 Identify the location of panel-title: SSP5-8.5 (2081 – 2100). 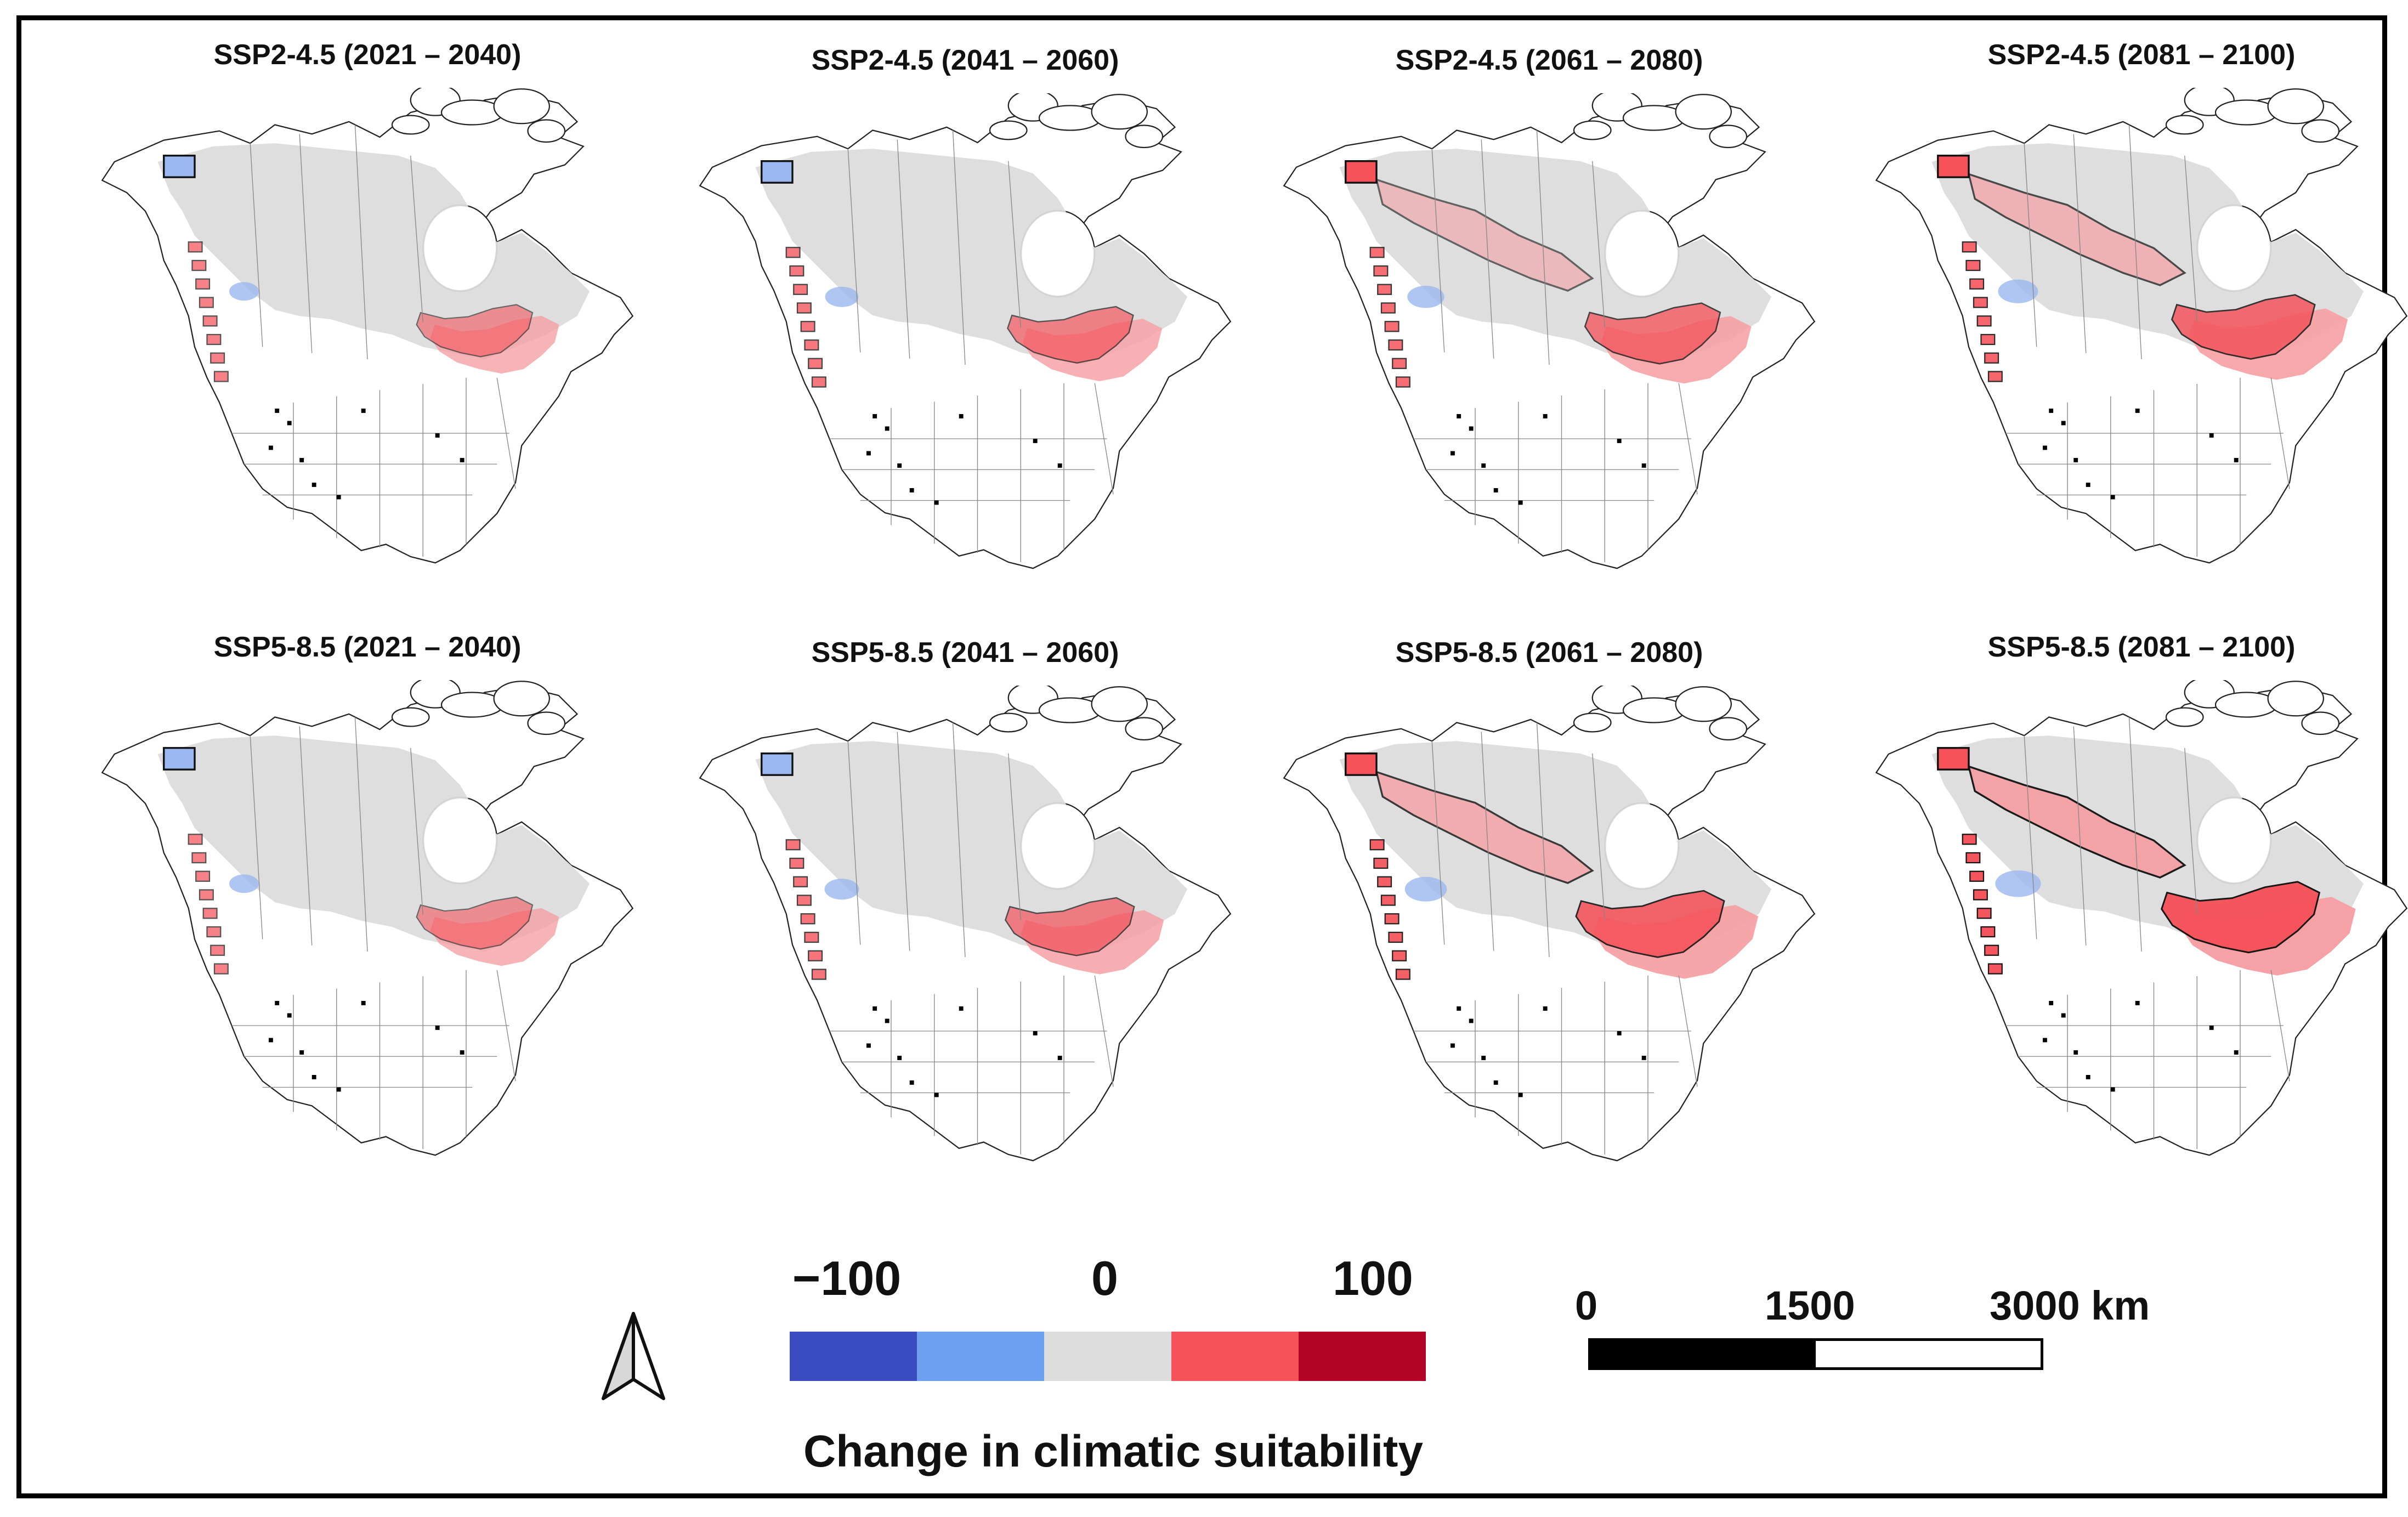
(2141, 647).